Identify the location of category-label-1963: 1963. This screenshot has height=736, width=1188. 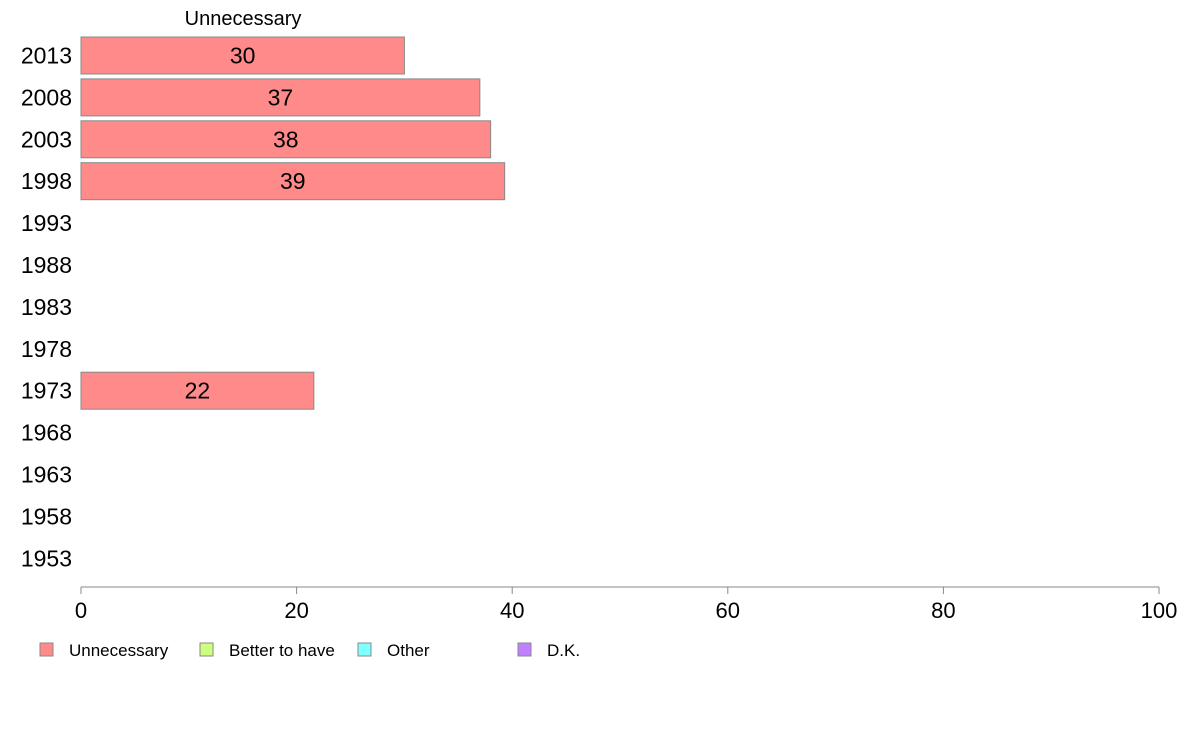
(46, 475).